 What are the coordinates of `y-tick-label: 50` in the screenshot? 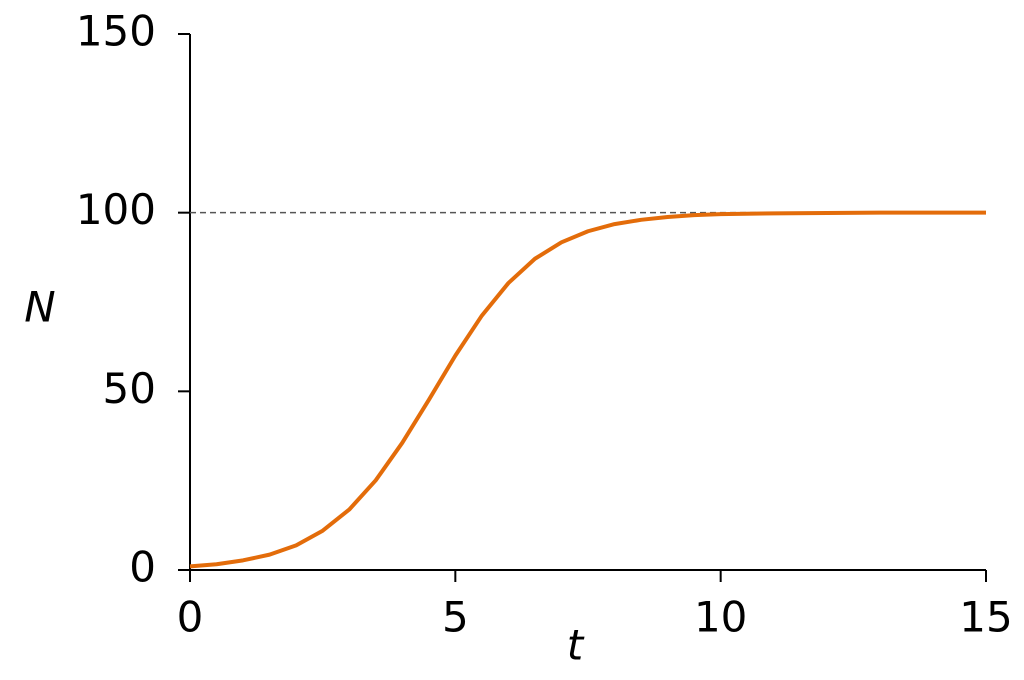 It's located at (129, 388).